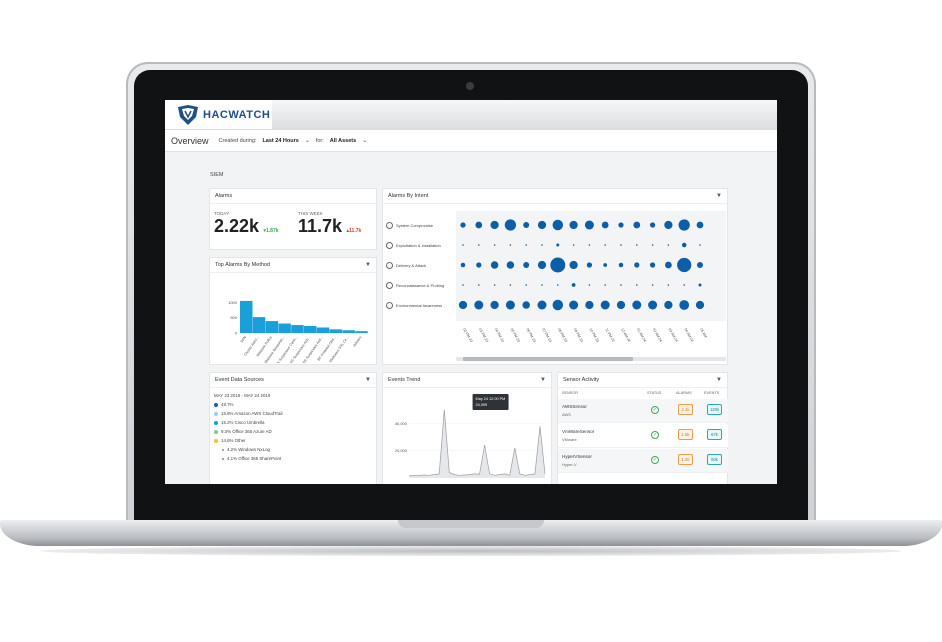 The image size is (942, 642). I want to click on source-item: 15.8% Amazon AWS CloudTrail, so click(293, 413).